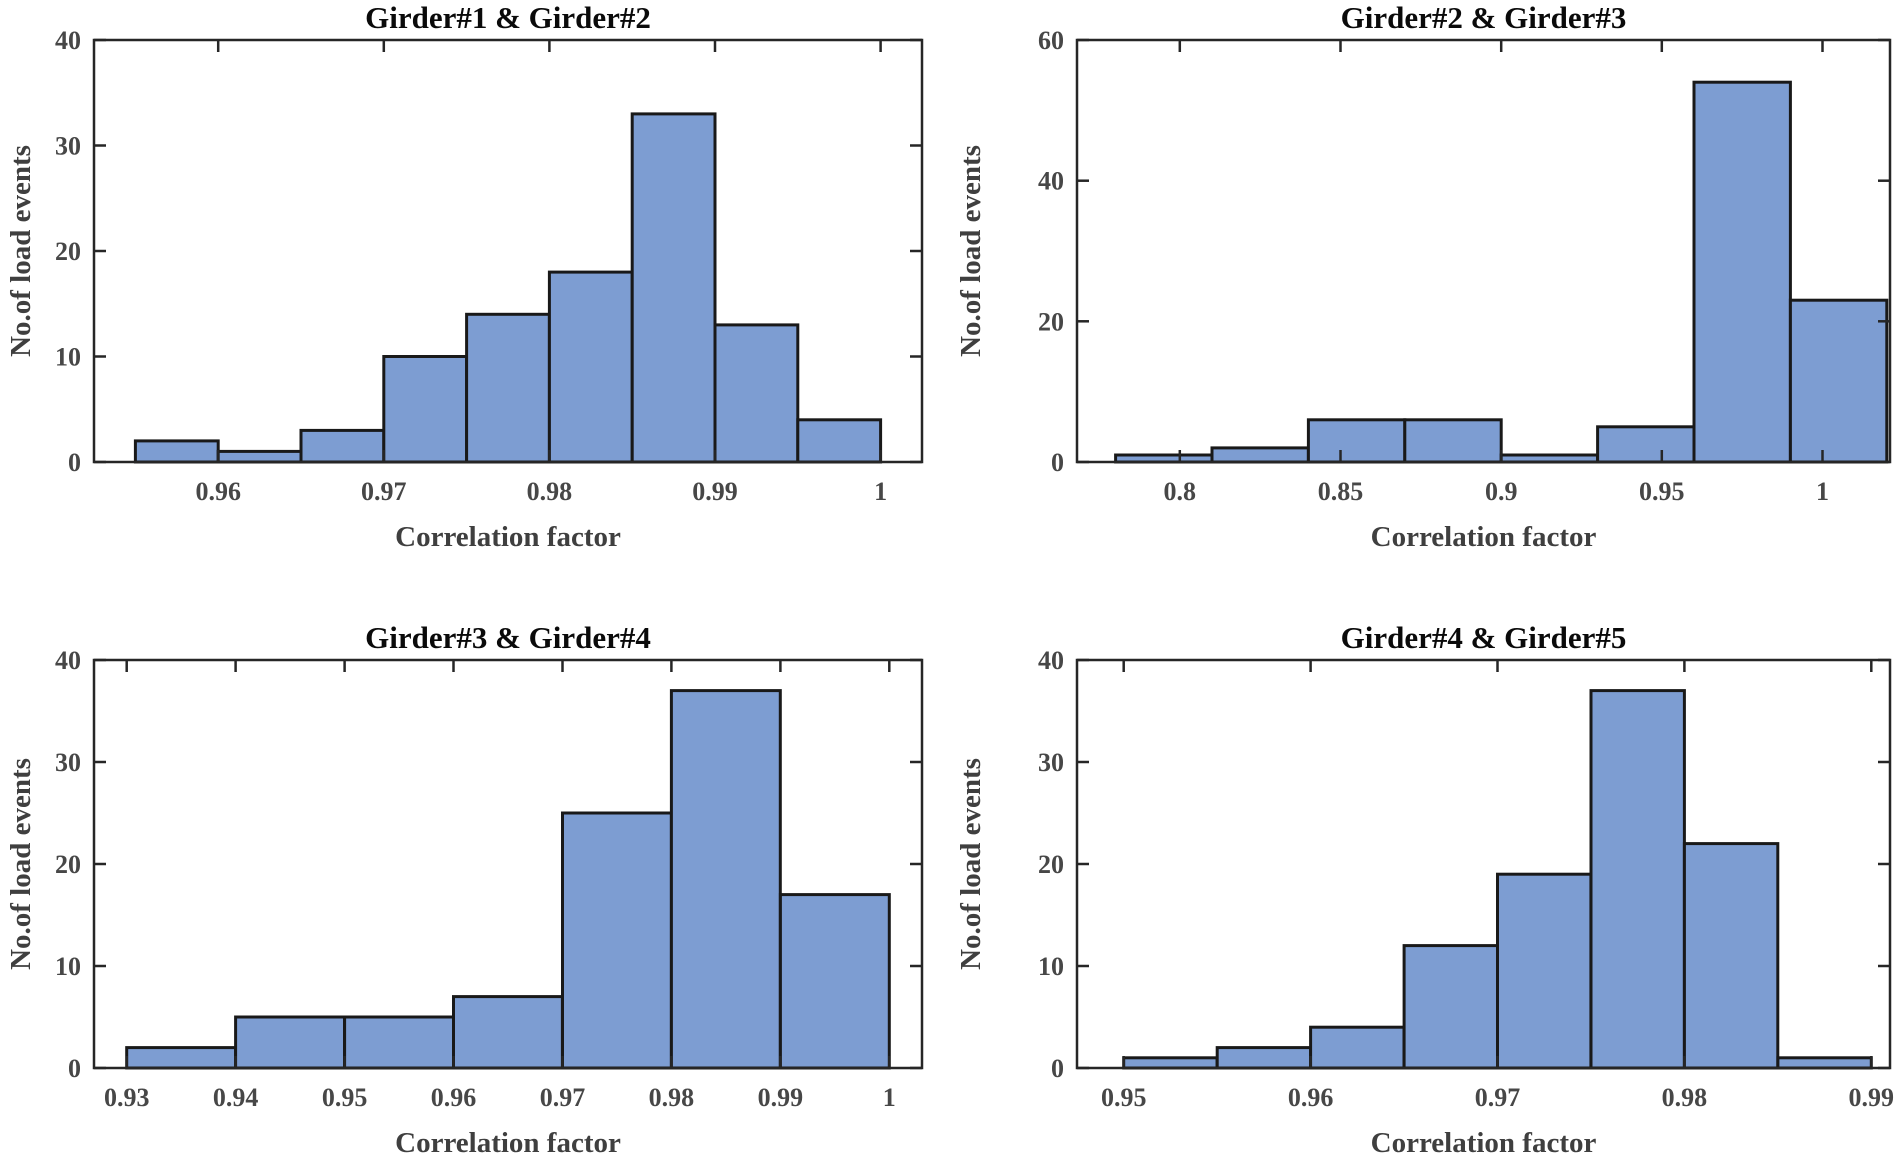 The image size is (1900, 1156). What do you see at coordinates (1484, 17) in the screenshot?
I see `subplot-title: Girder#2 & Girder#3` at bounding box center [1484, 17].